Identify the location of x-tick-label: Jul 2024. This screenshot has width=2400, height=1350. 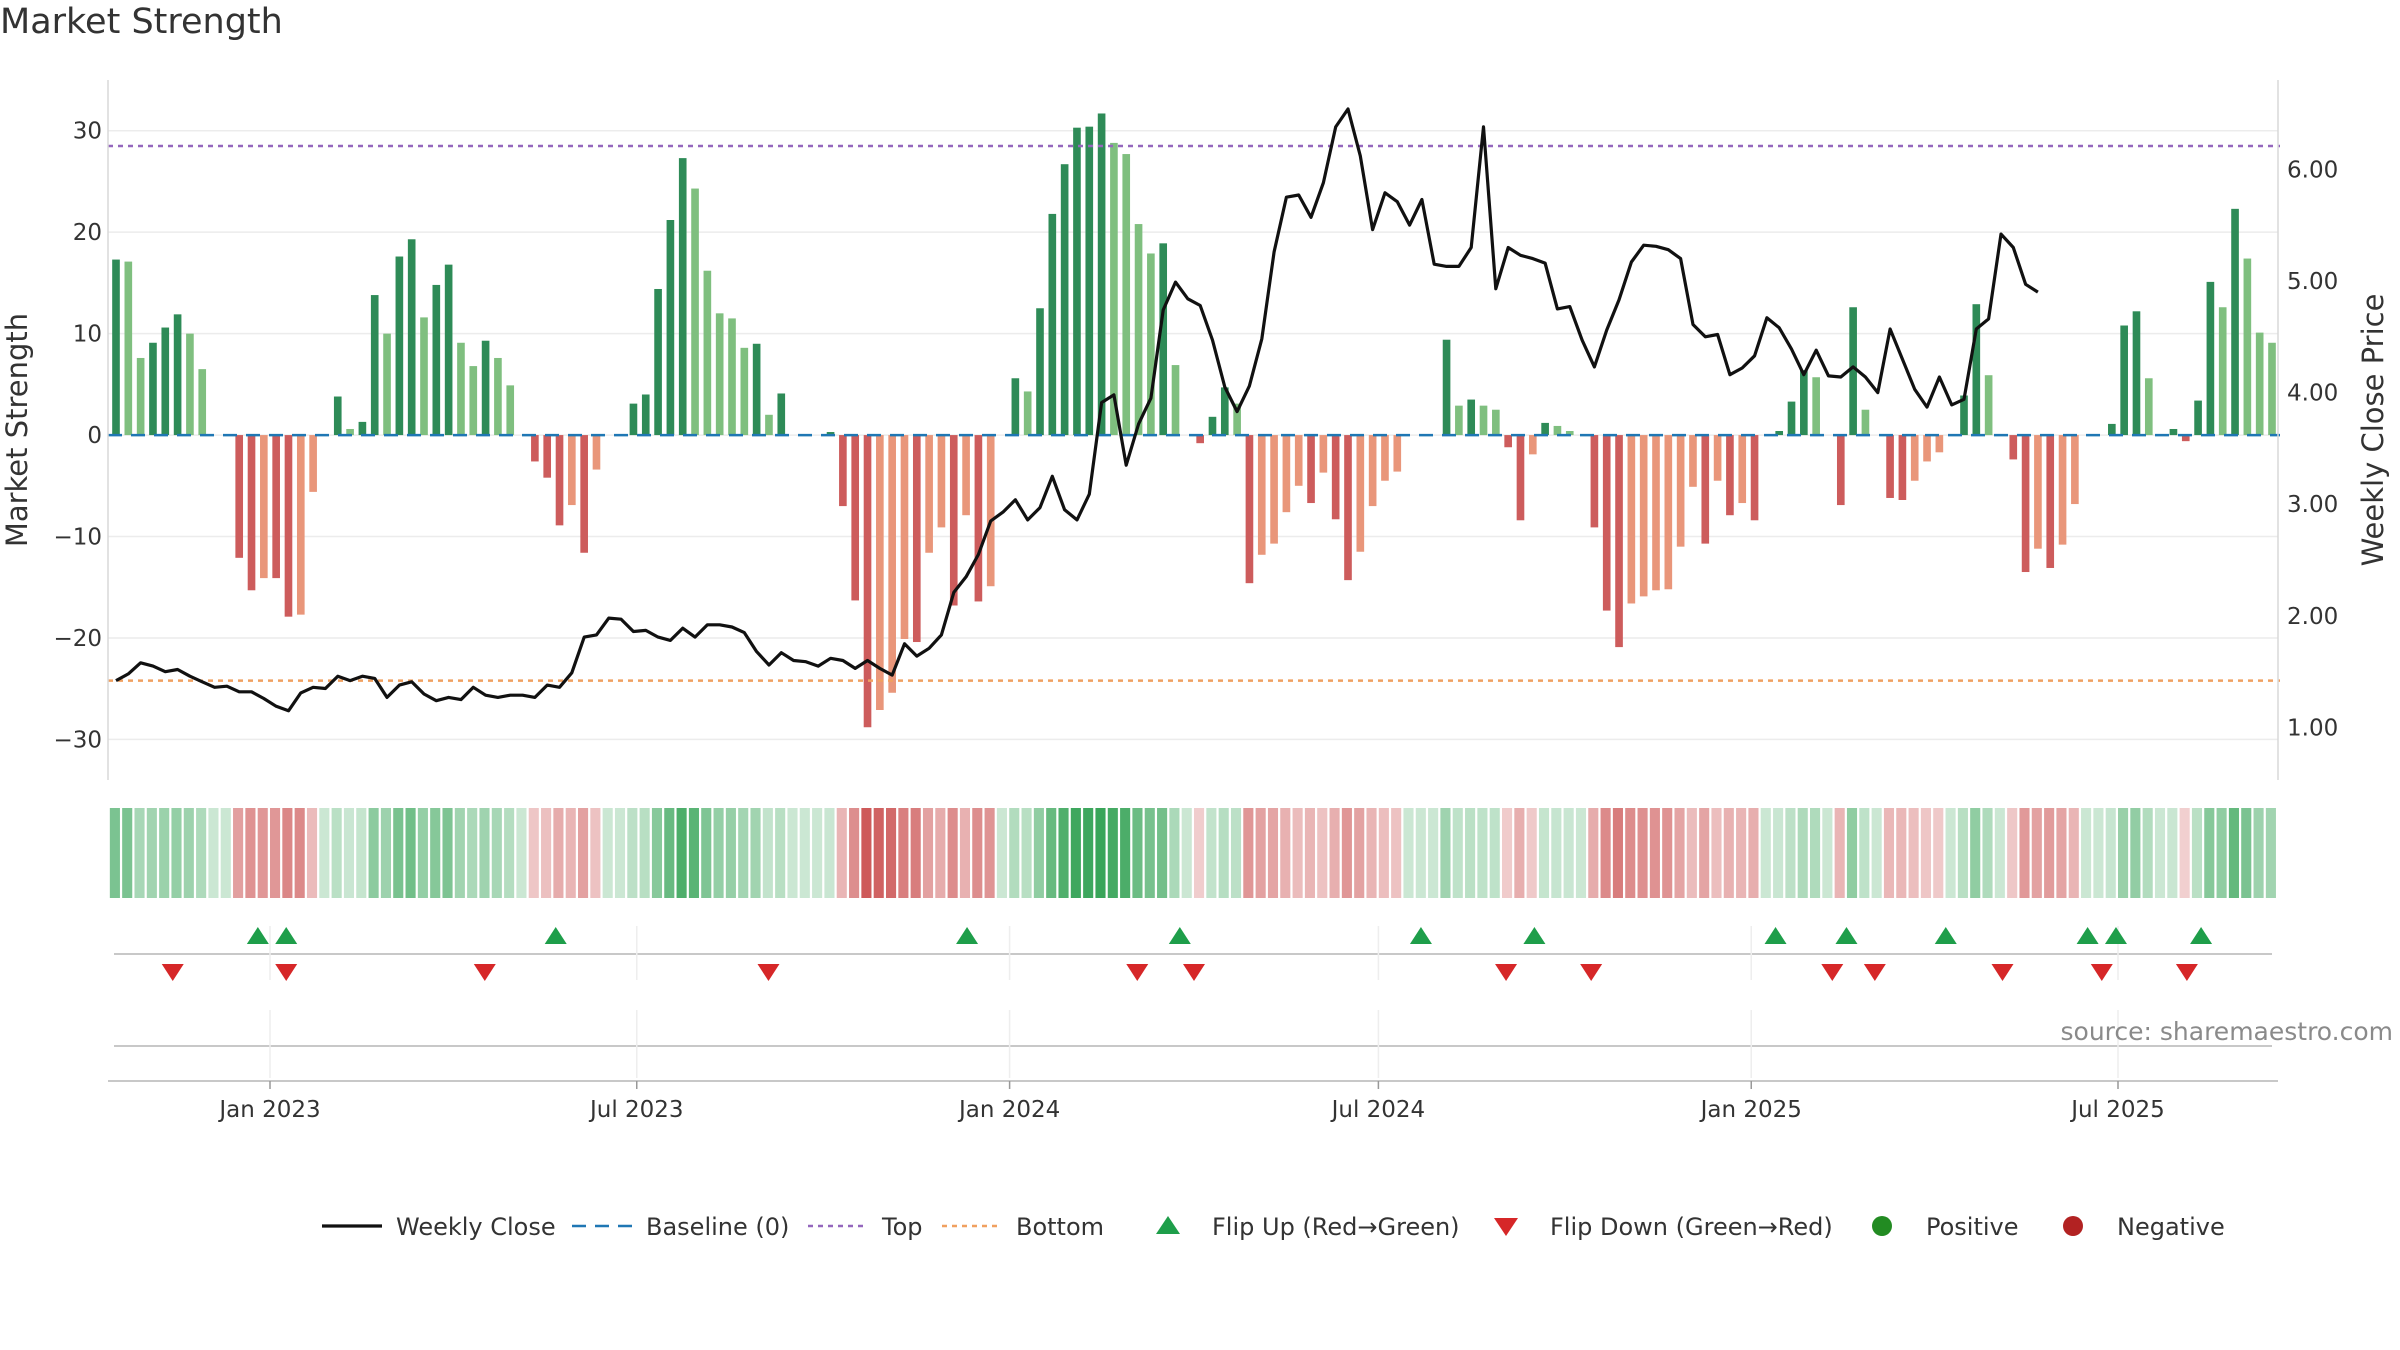
(1378, 1110).